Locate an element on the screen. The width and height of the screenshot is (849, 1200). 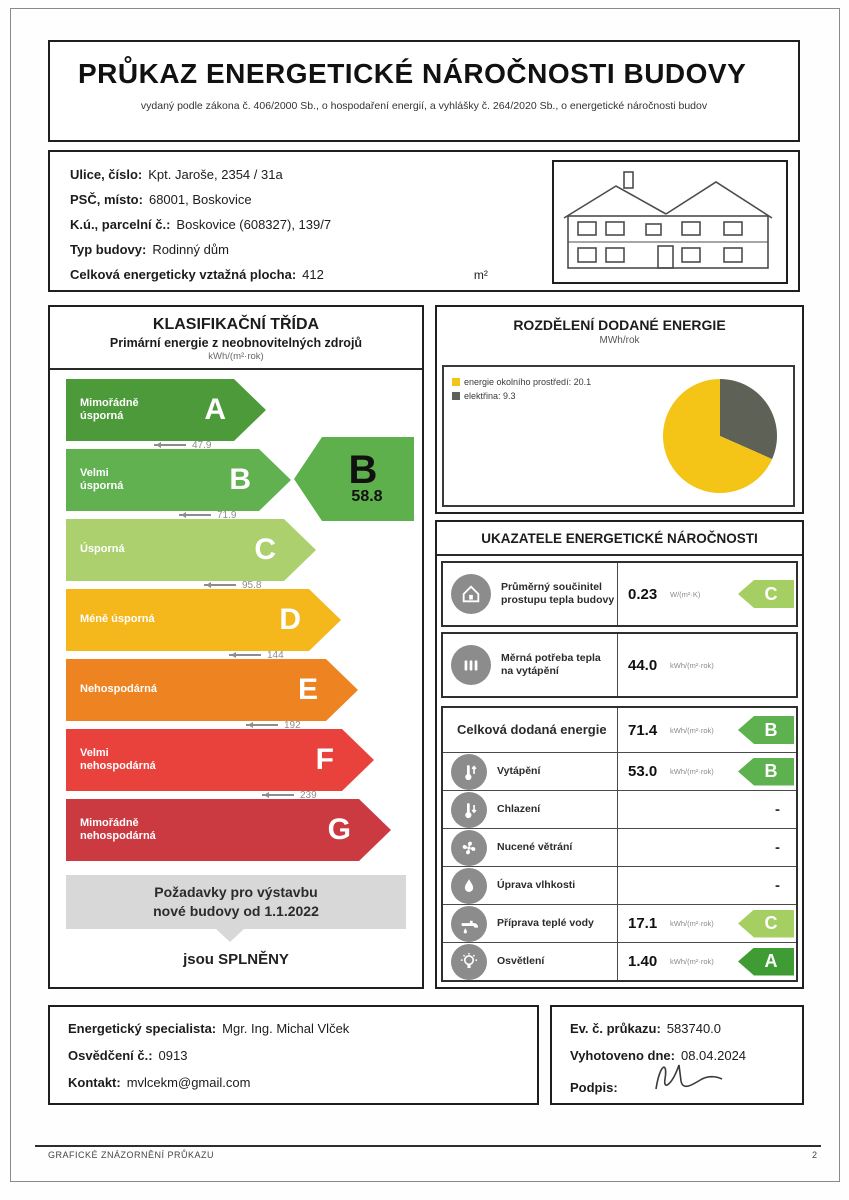
building-info-row: Ulice, číslo: Kpt. Jaroše, 2354 / 31a is located at coordinates (434, 174).